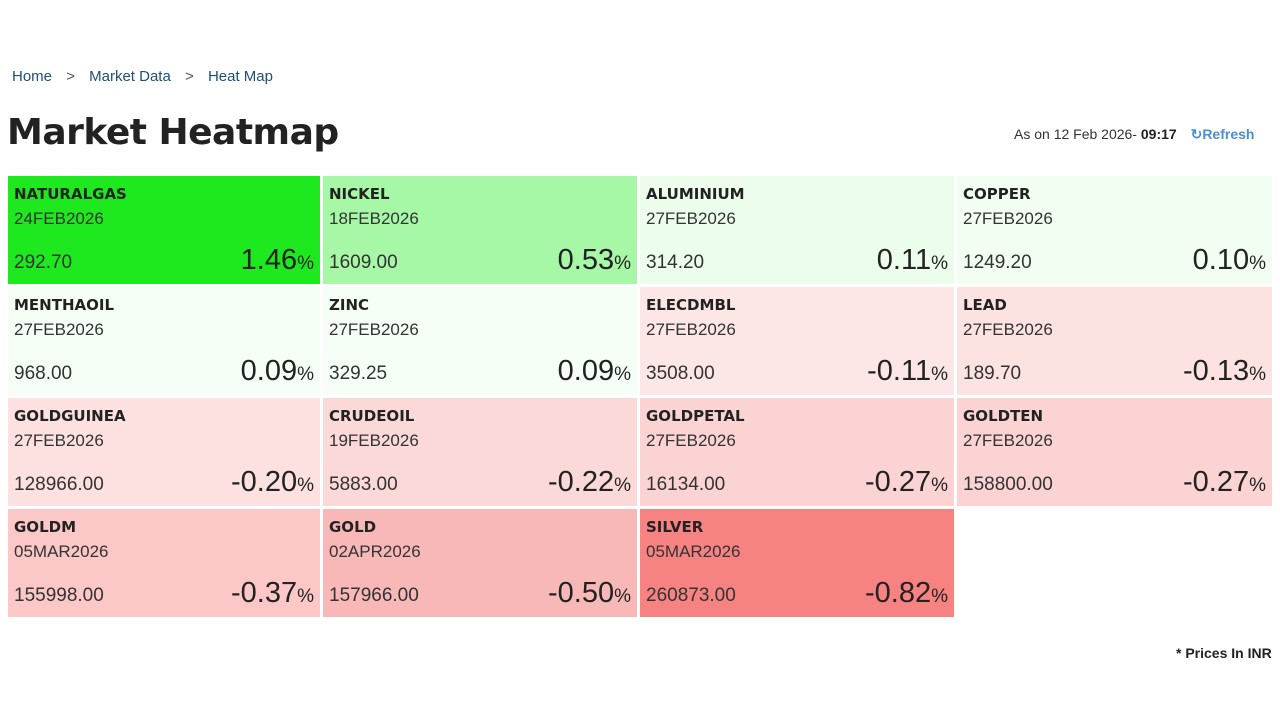 Image resolution: width=1280 pixels, height=720 pixels. Describe the element at coordinates (797, 563) in the screenshot. I see `heatmap-cell-silver: SILVER 05MAR2026 260873.00 -0.82%` at that location.